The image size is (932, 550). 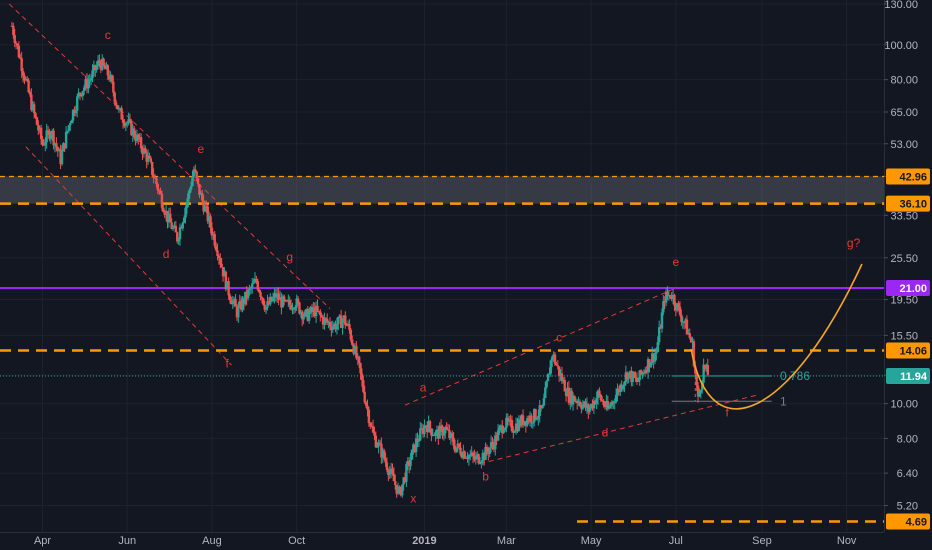 I want to click on price-tick-label: 80.00, so click(x=904, y=81).